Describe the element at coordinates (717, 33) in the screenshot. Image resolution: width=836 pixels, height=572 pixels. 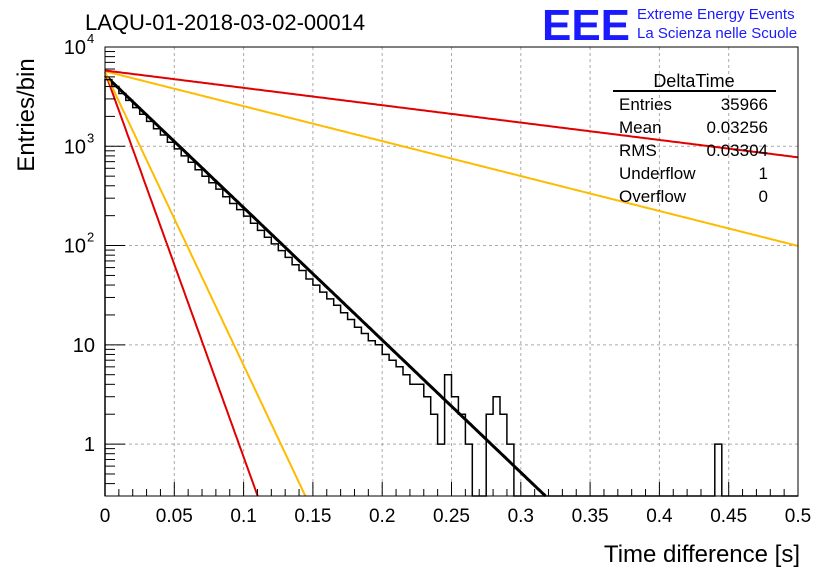
I see `logo-line-2: La Scienza nelle Scuole` at that location.